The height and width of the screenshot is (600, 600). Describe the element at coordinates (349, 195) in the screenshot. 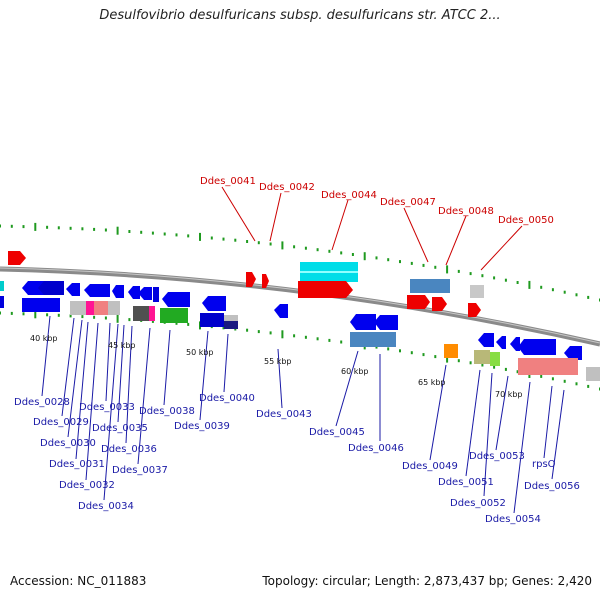

I see `gene-label-ddes-0044: Ddes_0044` at that location.